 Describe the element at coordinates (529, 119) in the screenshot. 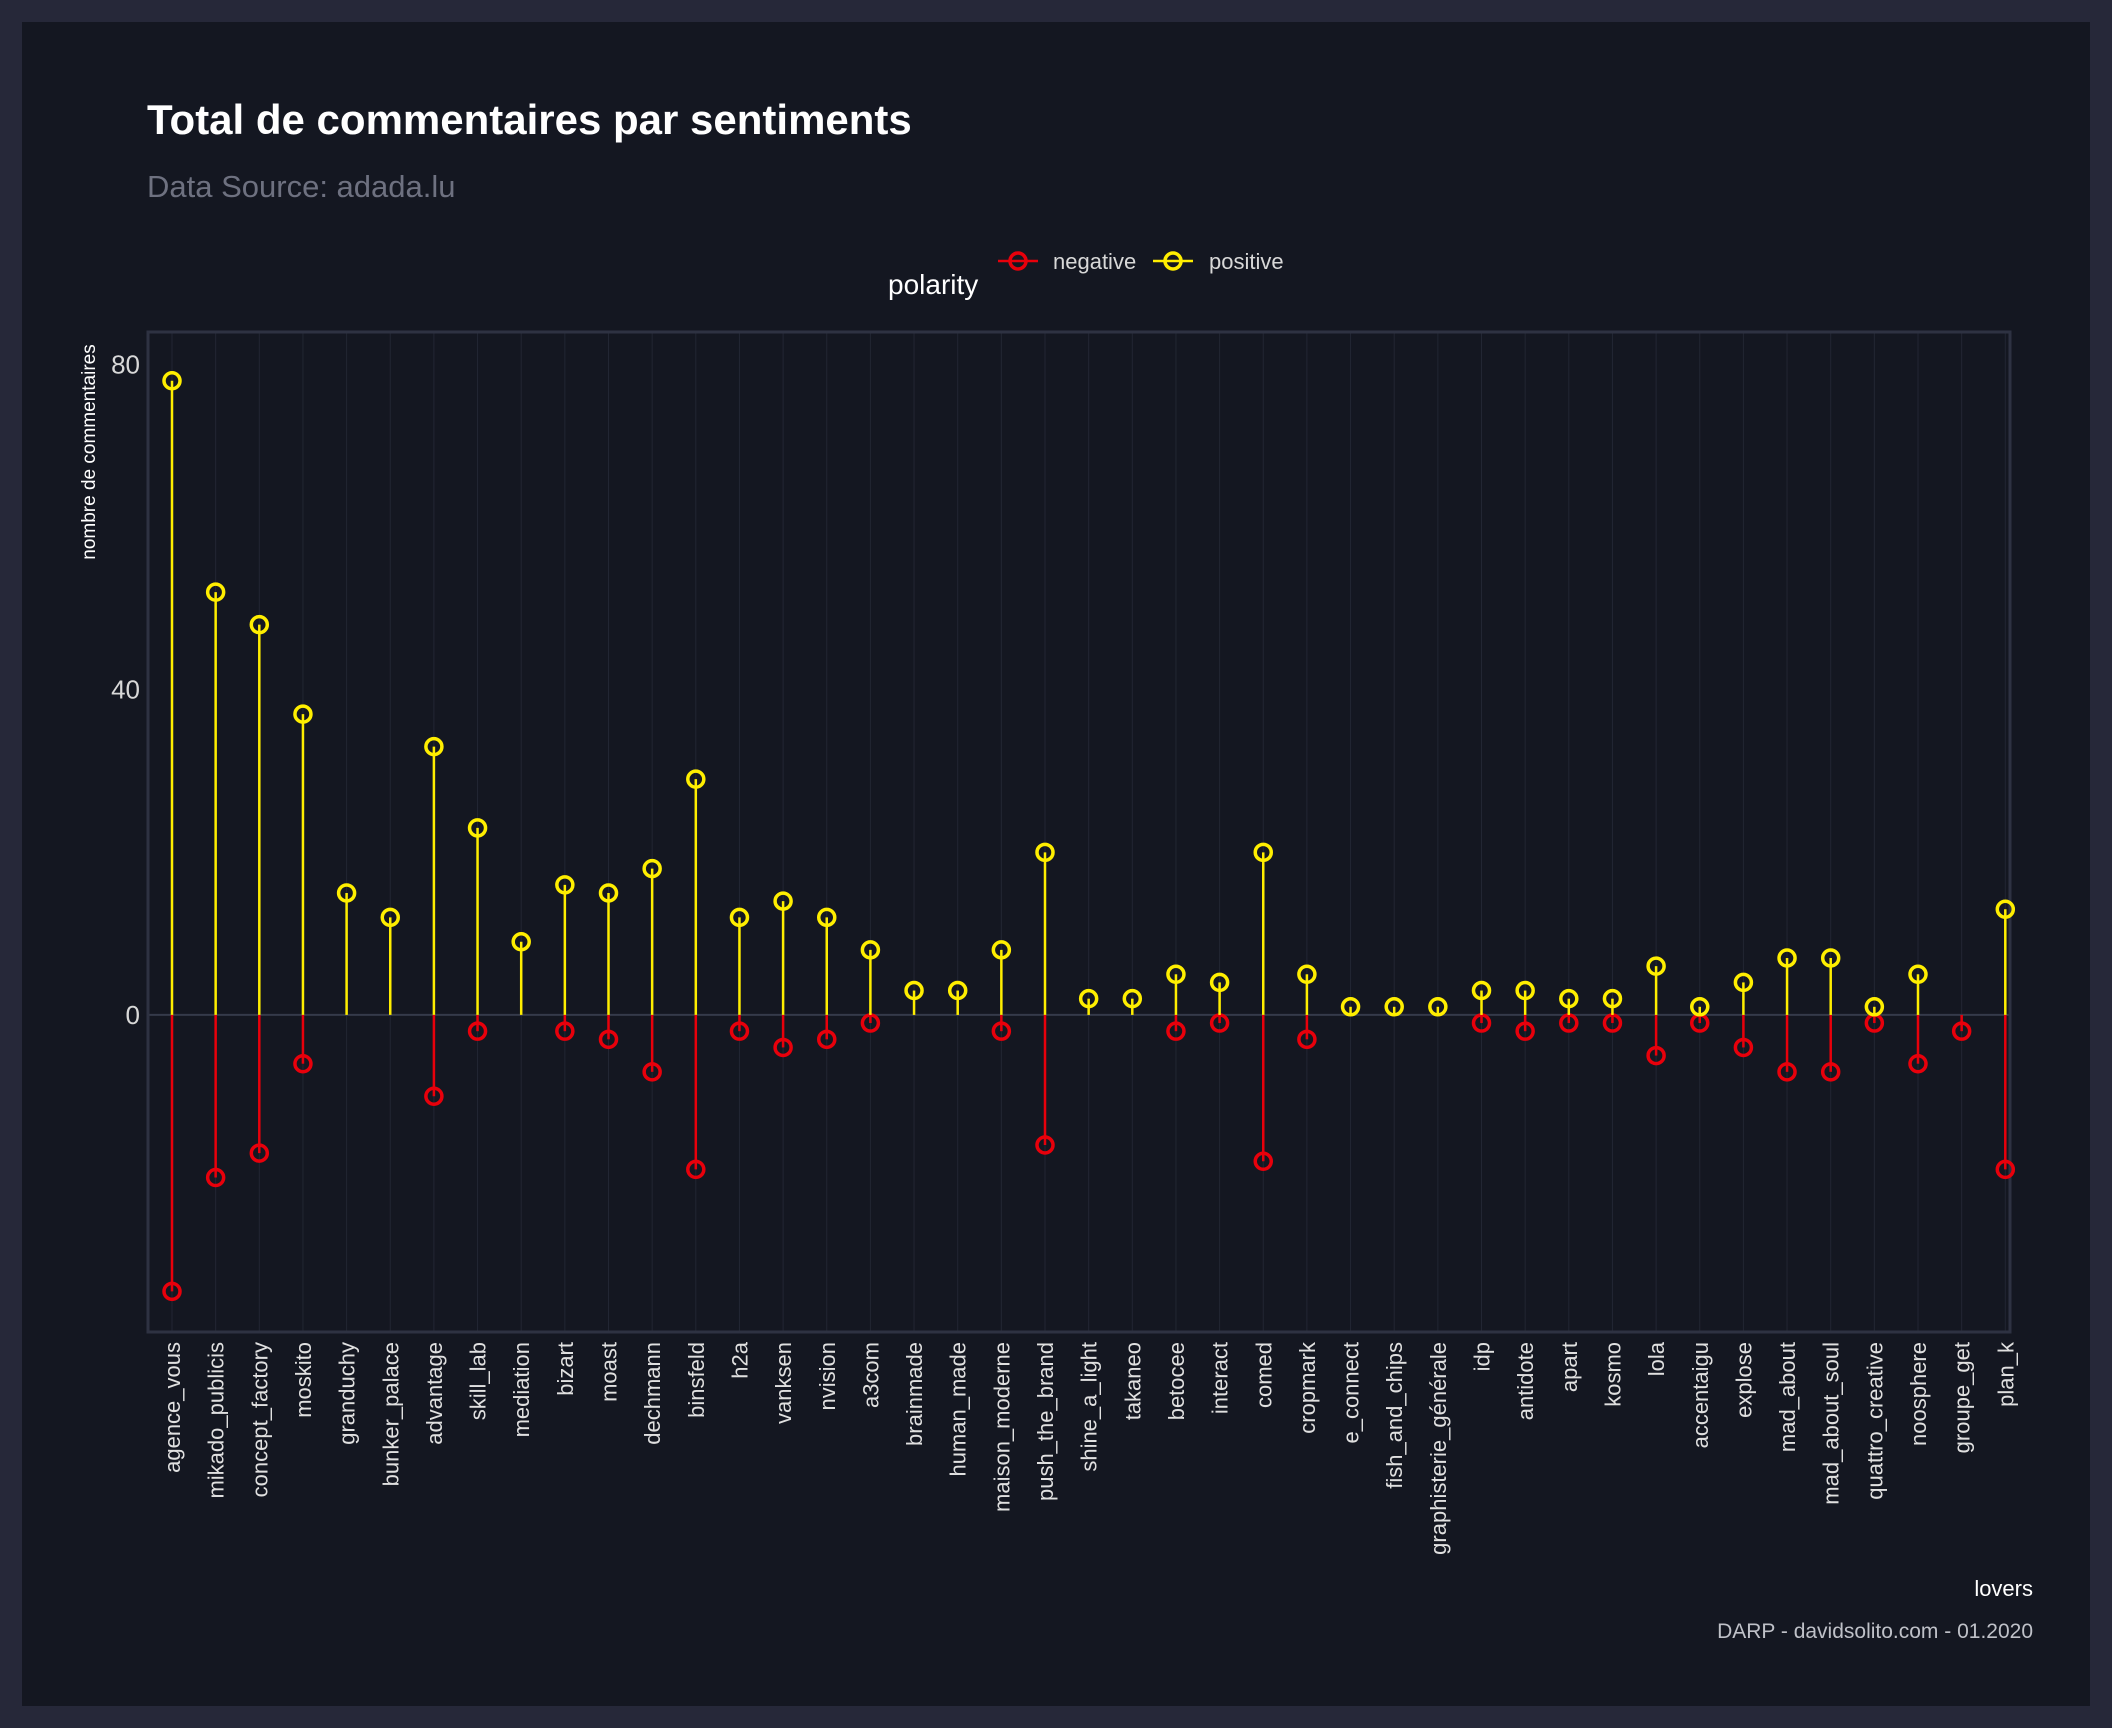

I see `chart-title: Total de commentaires par sentiments` at that location.